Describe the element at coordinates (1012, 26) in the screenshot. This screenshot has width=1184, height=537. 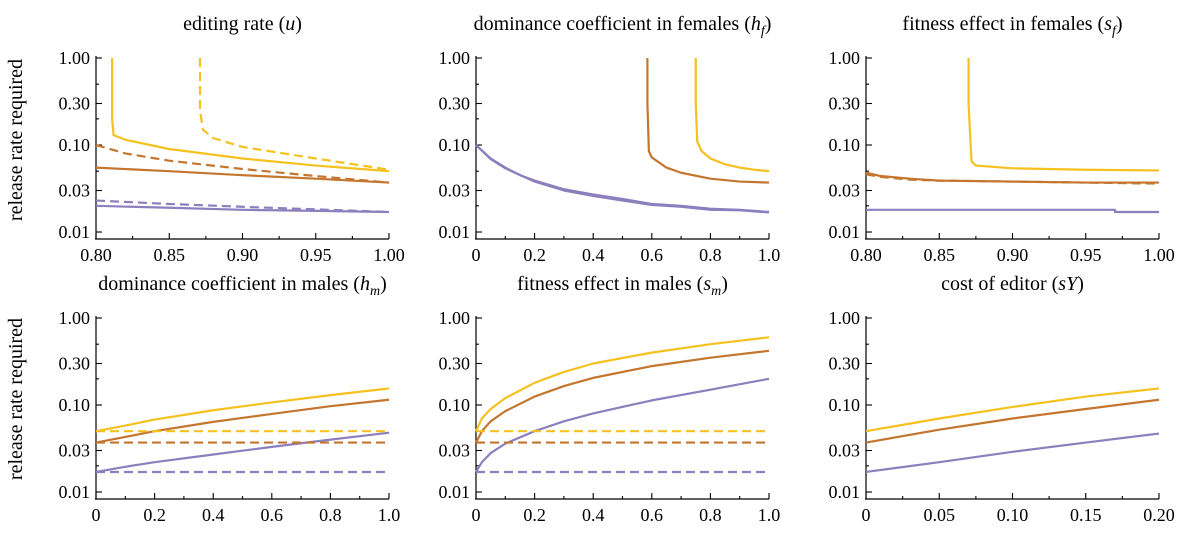
I see `chart-title: fitness effect in females (sf)` at that location.